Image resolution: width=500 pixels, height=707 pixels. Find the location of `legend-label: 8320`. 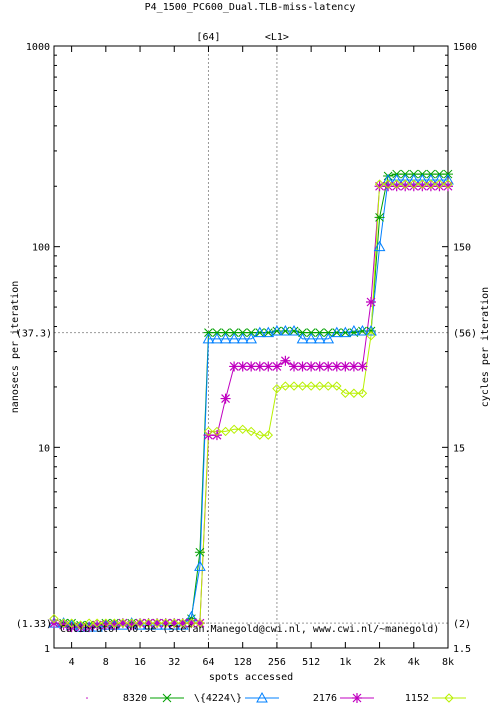

legend-label: 8320 is located at coordinates (135, 698).